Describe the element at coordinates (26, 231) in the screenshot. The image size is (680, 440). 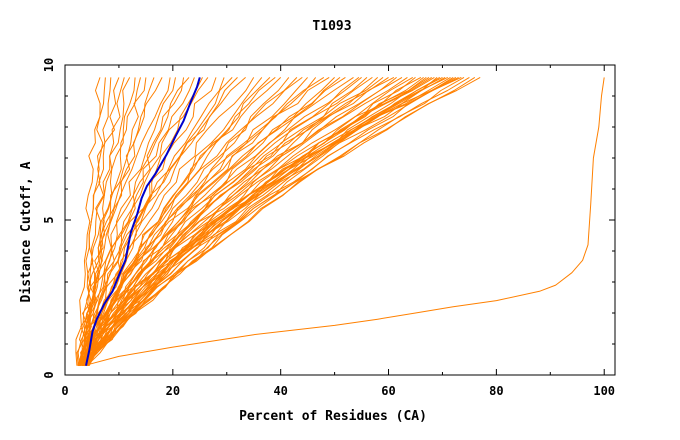
I see `y-axis-label: Distance Cutoff, A` at that location.